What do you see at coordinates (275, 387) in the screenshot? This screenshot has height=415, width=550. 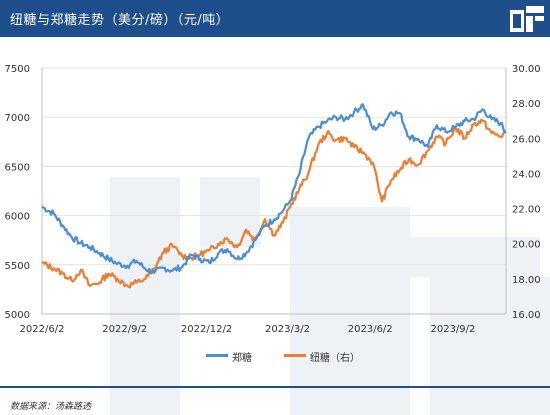 I see `footer-rule` at bounding box center [275, 387].